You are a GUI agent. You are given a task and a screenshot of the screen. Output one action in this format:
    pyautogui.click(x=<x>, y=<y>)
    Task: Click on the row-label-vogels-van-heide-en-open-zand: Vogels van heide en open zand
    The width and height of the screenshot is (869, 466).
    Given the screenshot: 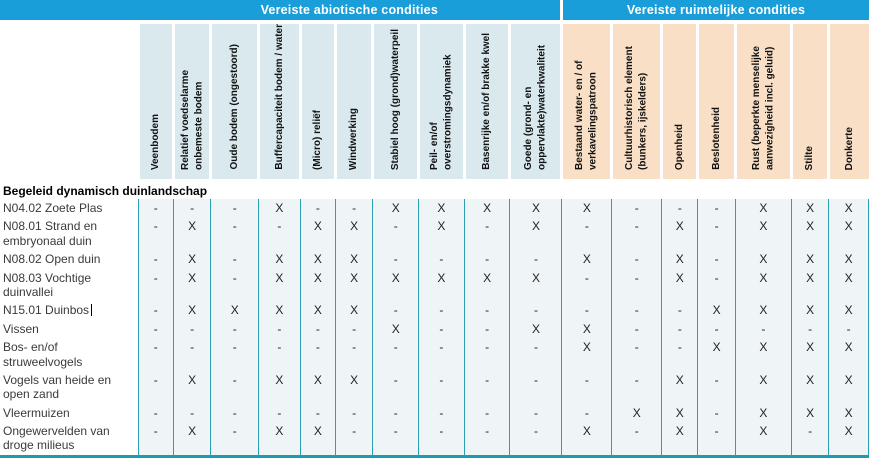 What is the action you would take?
    pyautogui.click(x=69, y=387)
    